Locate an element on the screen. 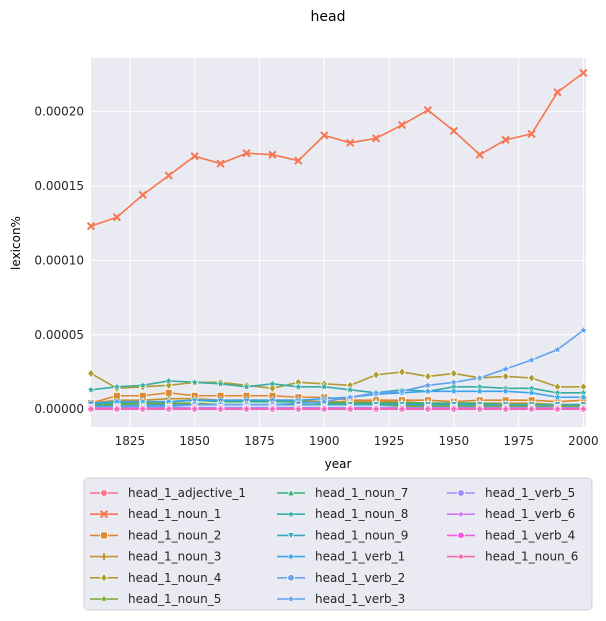 This screenshot has height=621, width=606. legend-item: head_1_verb_2 is located at coordinates (341, 578).